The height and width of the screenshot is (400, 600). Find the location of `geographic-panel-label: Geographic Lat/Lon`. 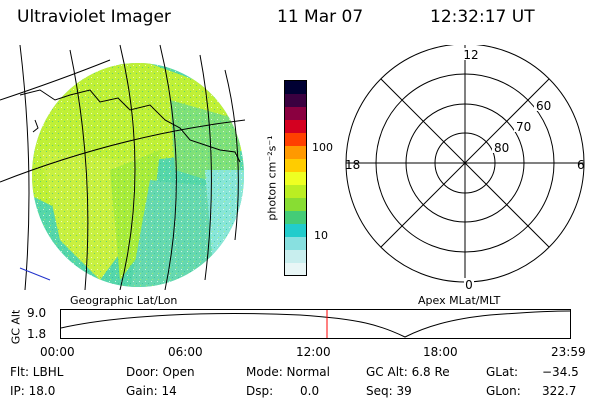

geographic-panel-label: Geographic Lat/Lon is located at coordinates (124, 300).